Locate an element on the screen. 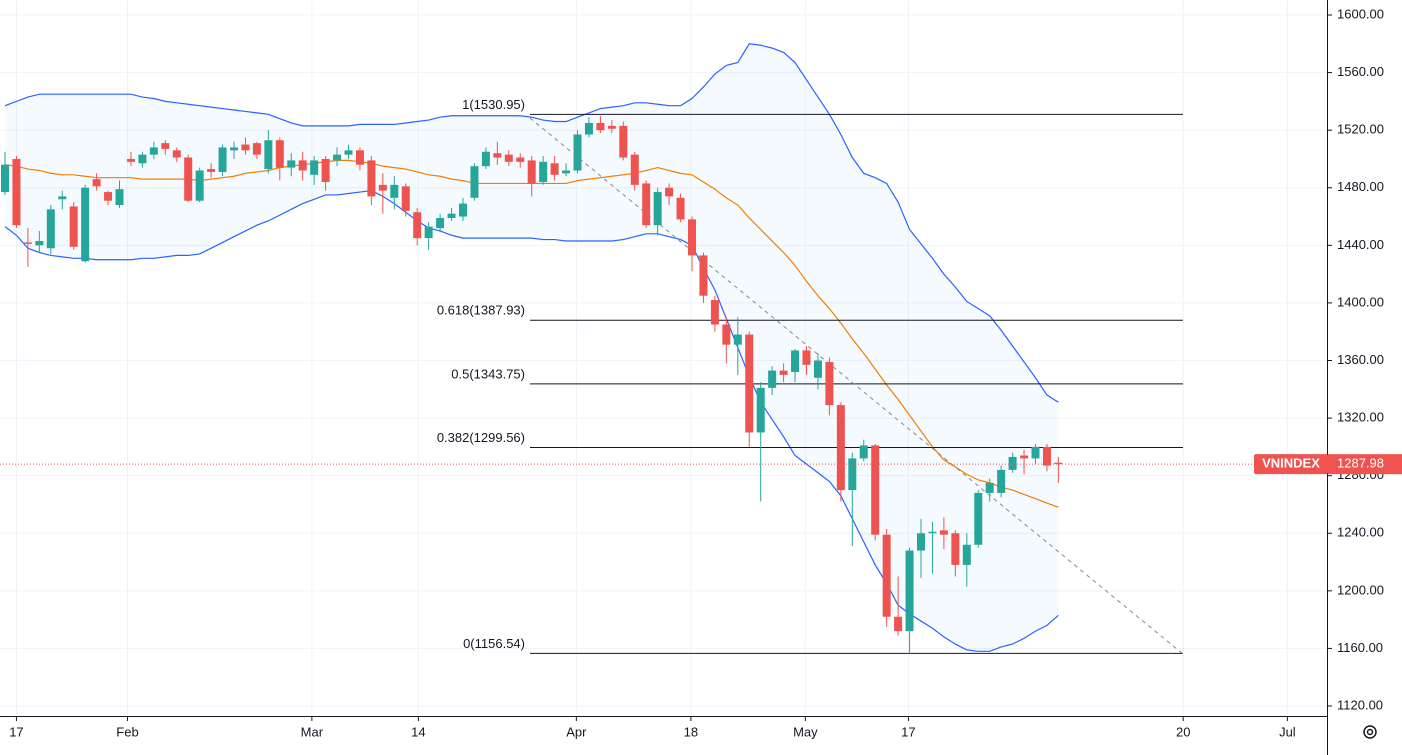 This screenshot has width=1402, height=755. fib-level-label: 0(1156.54) is located at coordinates (494, 643).